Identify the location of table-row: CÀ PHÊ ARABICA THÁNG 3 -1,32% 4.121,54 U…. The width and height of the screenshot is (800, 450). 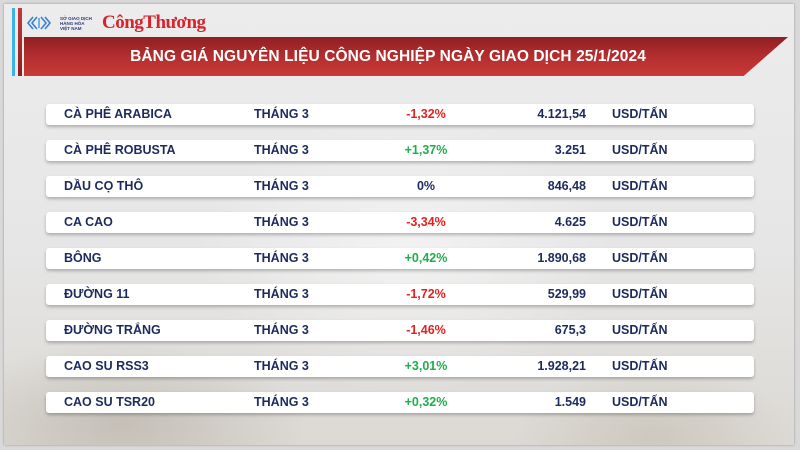
(400, 114).